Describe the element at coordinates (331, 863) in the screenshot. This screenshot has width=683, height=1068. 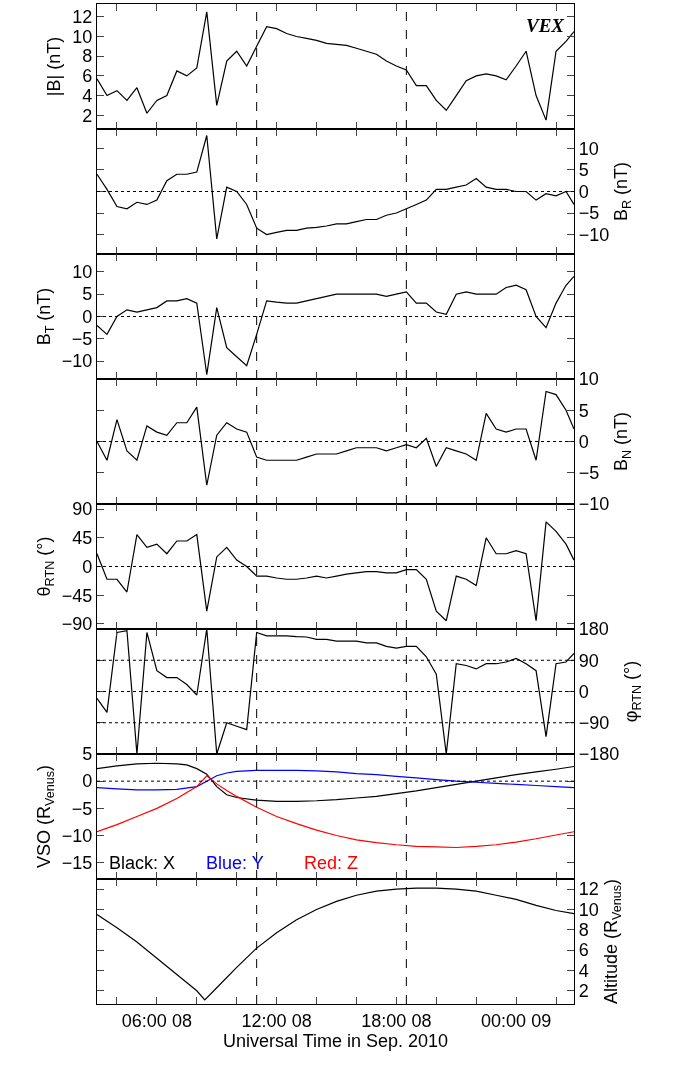
I see `series-label: Red: Z` at that location.